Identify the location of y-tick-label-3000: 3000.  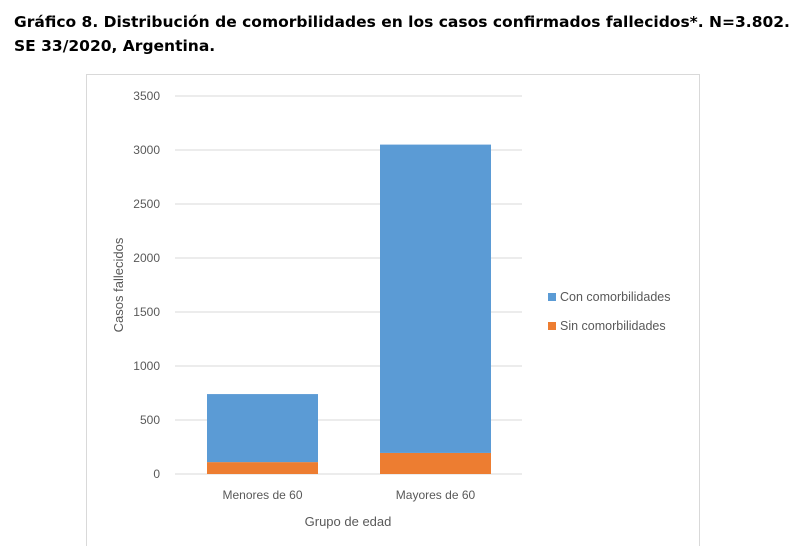
(146, 150).